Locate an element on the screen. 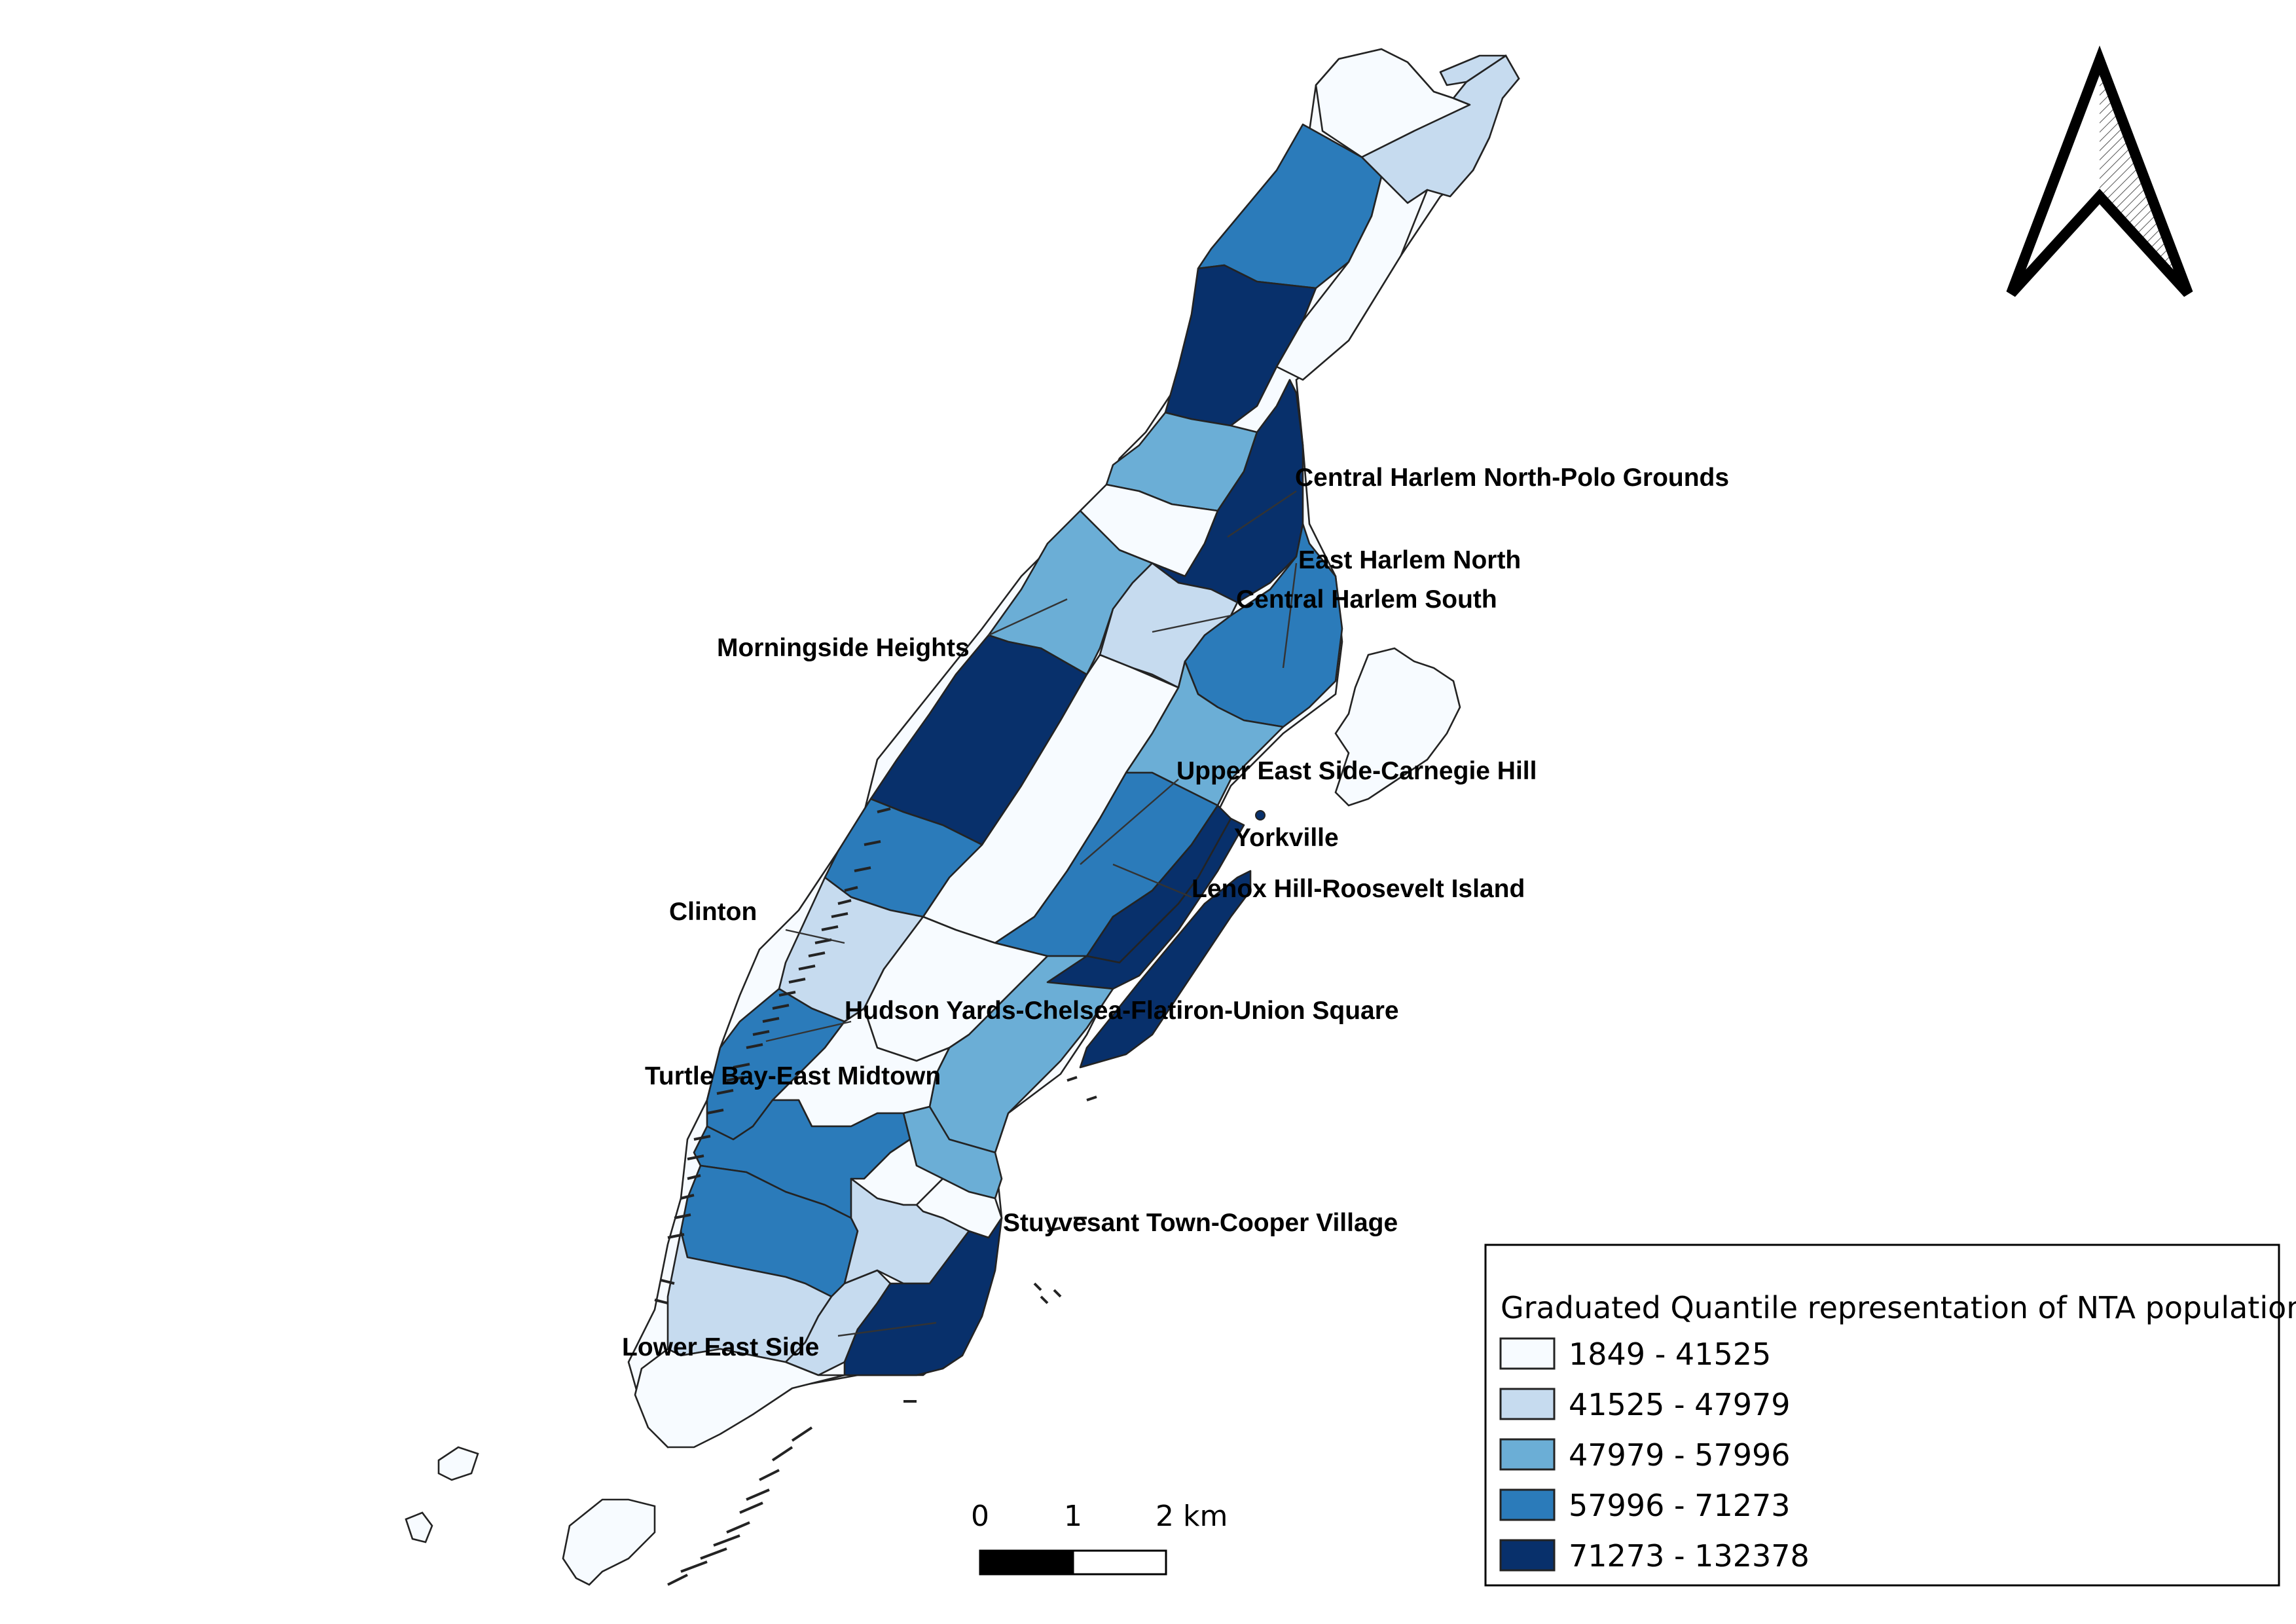 The width and height of the screenshot is (2296, 1624). label-yorkville: Yorkville is located at coordinates (1286, 838).